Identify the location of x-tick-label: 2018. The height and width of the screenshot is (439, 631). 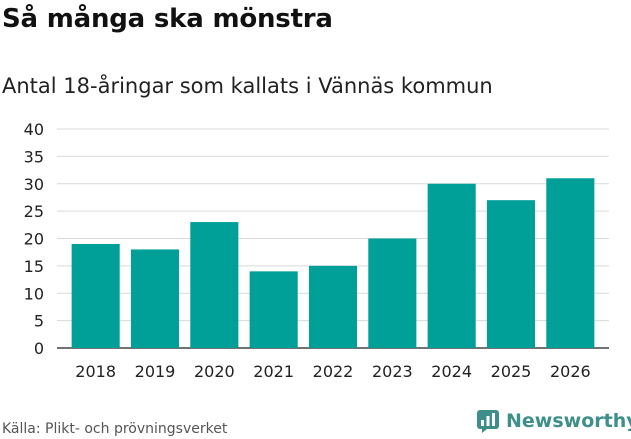
(95, 371).